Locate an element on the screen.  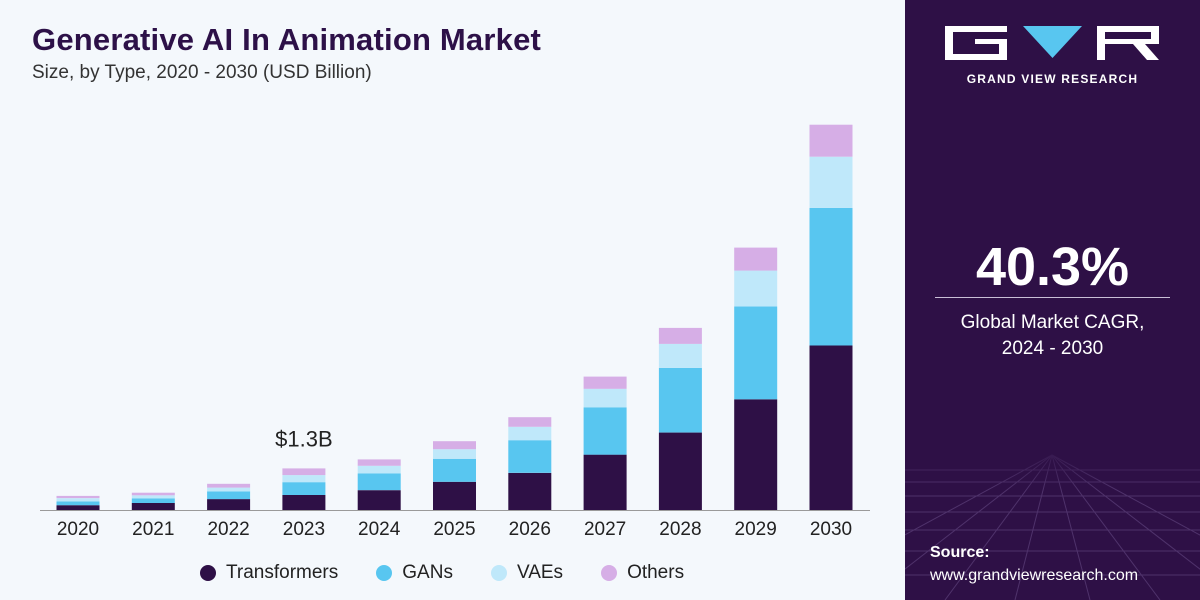
data-label-2023: $1.3B is located at coordinates (304, 438).